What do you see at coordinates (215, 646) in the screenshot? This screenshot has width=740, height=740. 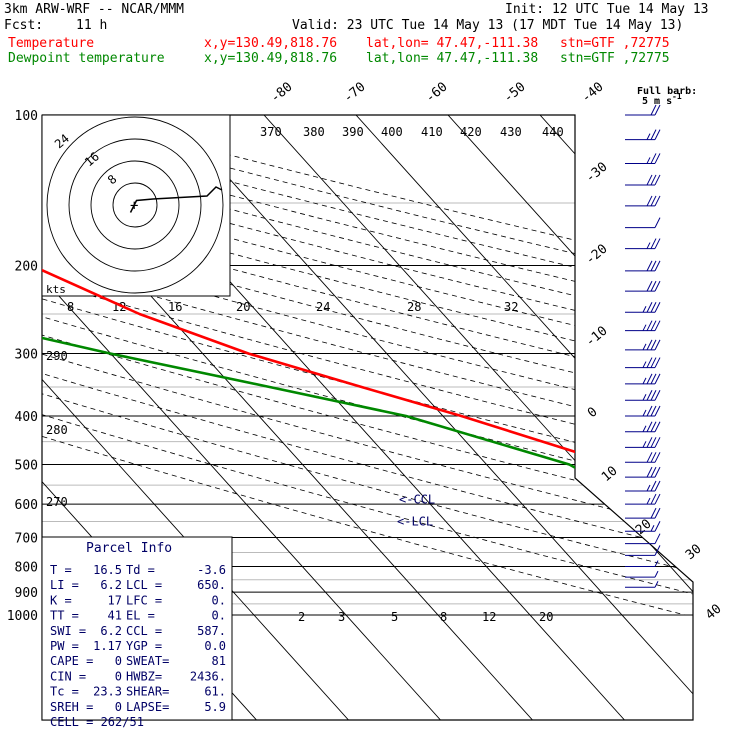 I see `parcel-info-value: 0.0` at bounding box center [215, 646].